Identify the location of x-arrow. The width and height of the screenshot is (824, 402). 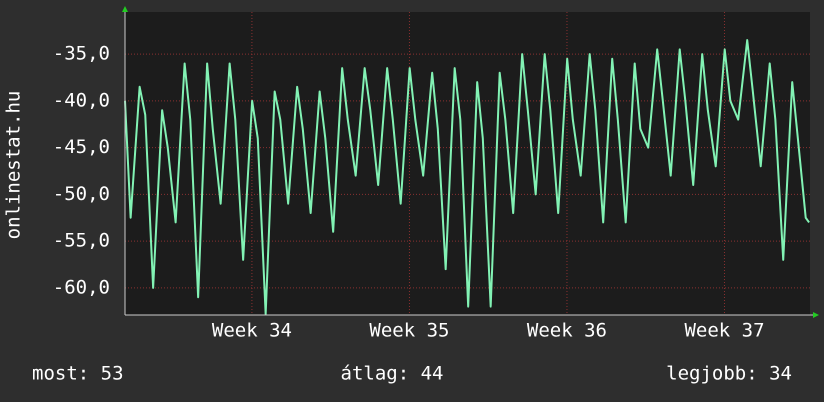
(816, 315).